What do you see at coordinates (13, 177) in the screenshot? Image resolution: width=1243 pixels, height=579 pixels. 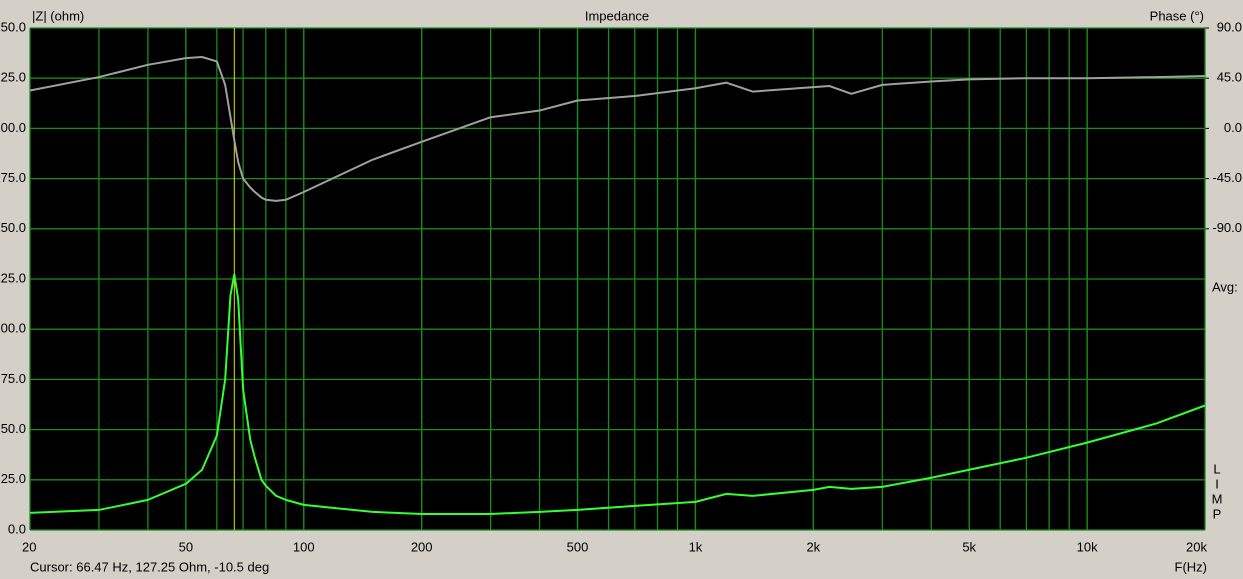 I see `y-tick-label: 175.0` at bounding box center [13, 177].